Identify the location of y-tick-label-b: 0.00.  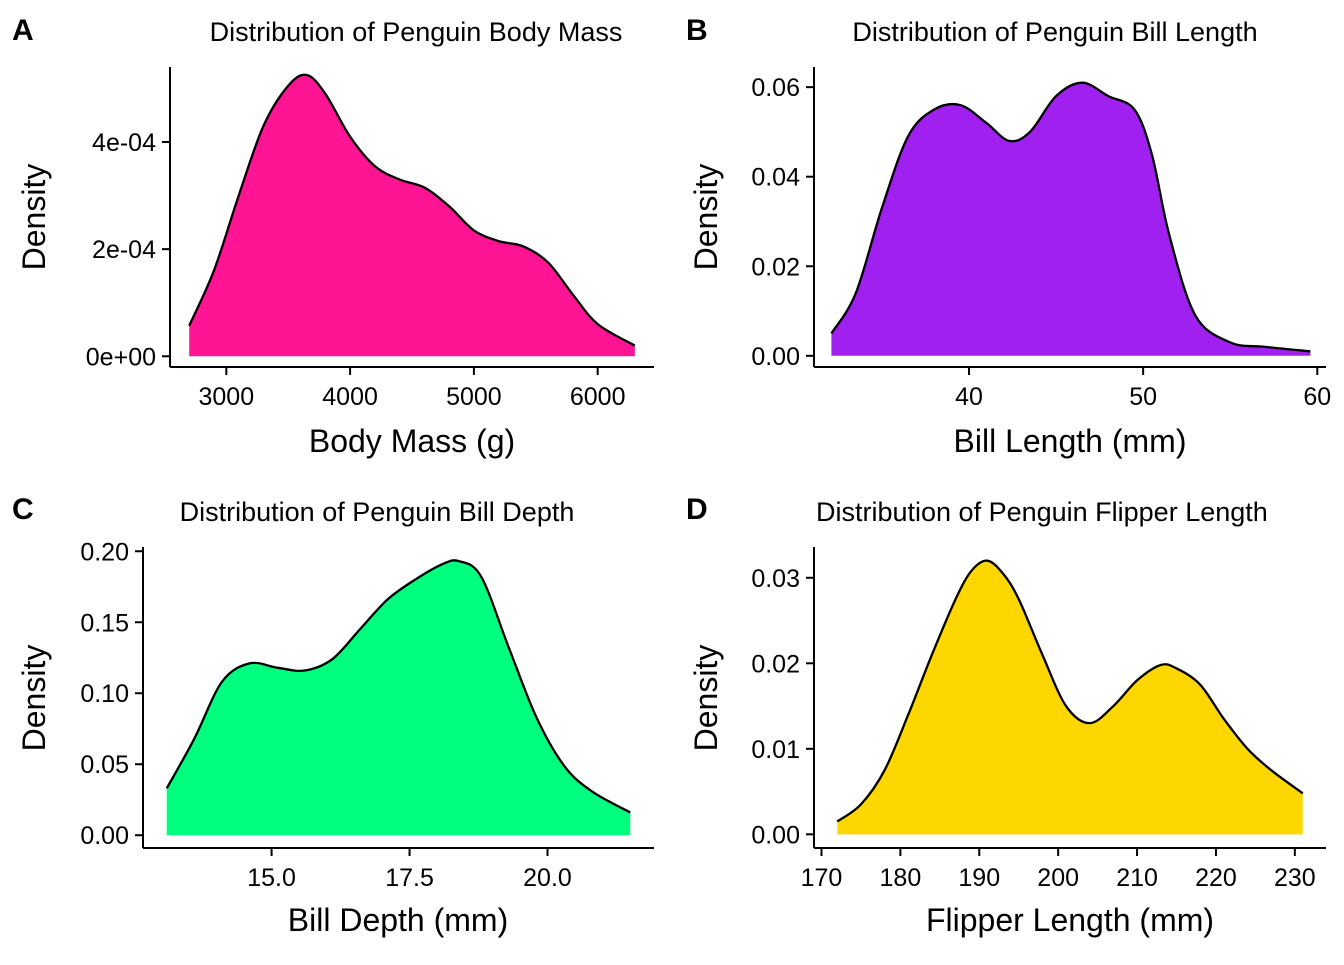
(775, 357).